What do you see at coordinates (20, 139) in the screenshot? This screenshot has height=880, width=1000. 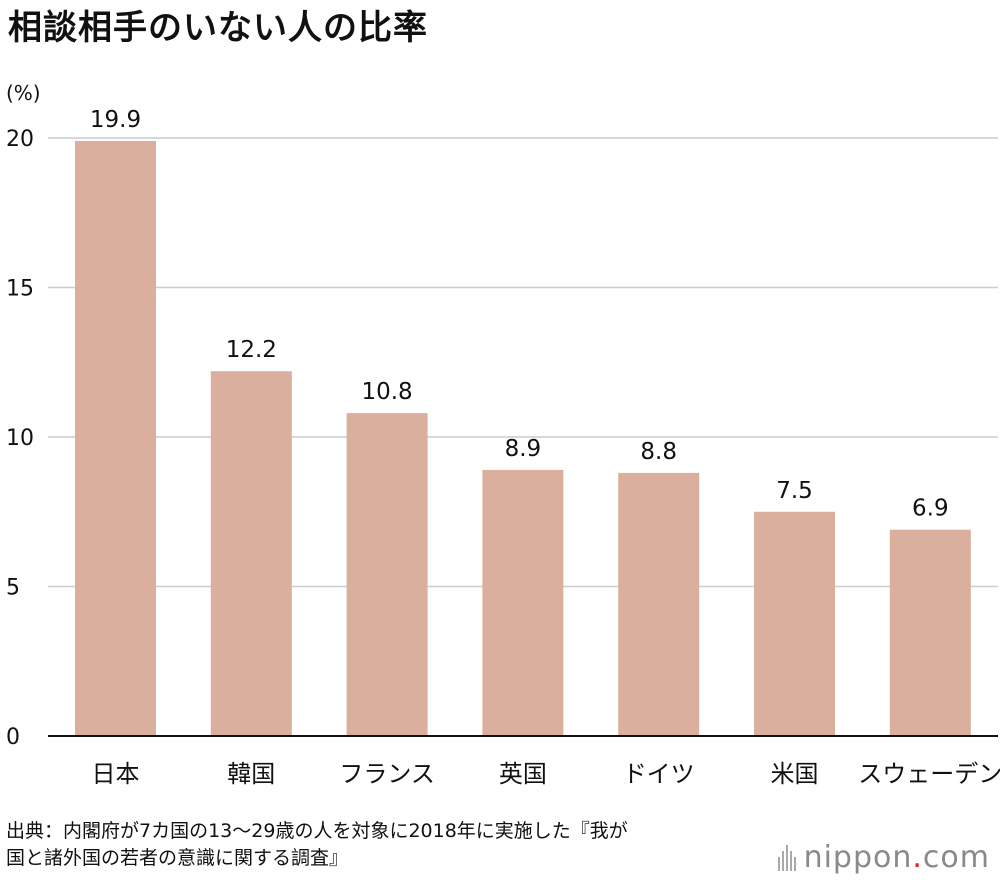 I see `y-tick-label: 20` at bounding box center [20, 139].